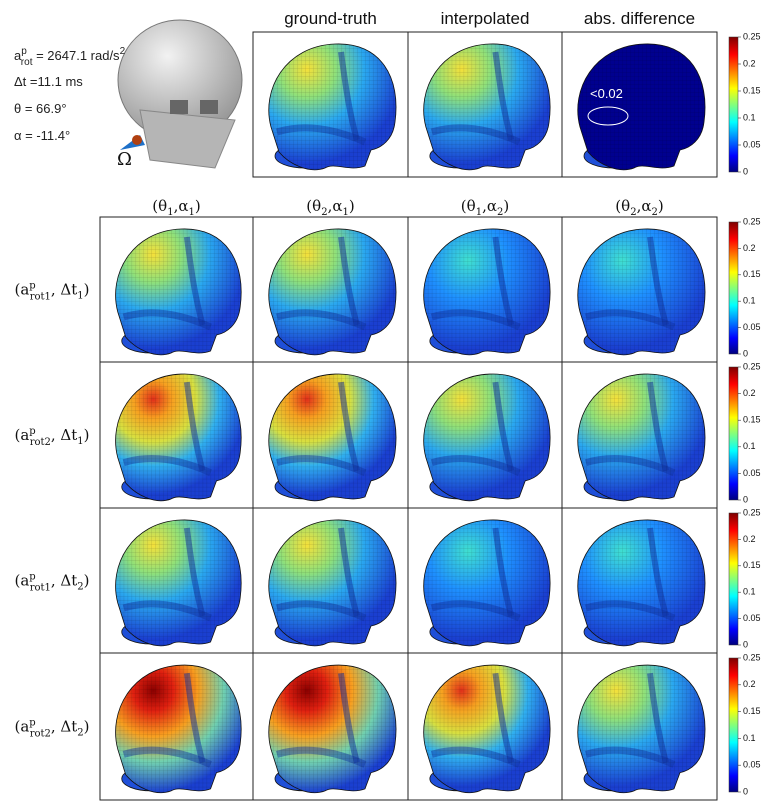 The width and height of the screenshot is (764, 807). What do you see at coordinates (124, 159) in the screenshot?
I see `omega-label: Ω` at bounding box center [124, 159].